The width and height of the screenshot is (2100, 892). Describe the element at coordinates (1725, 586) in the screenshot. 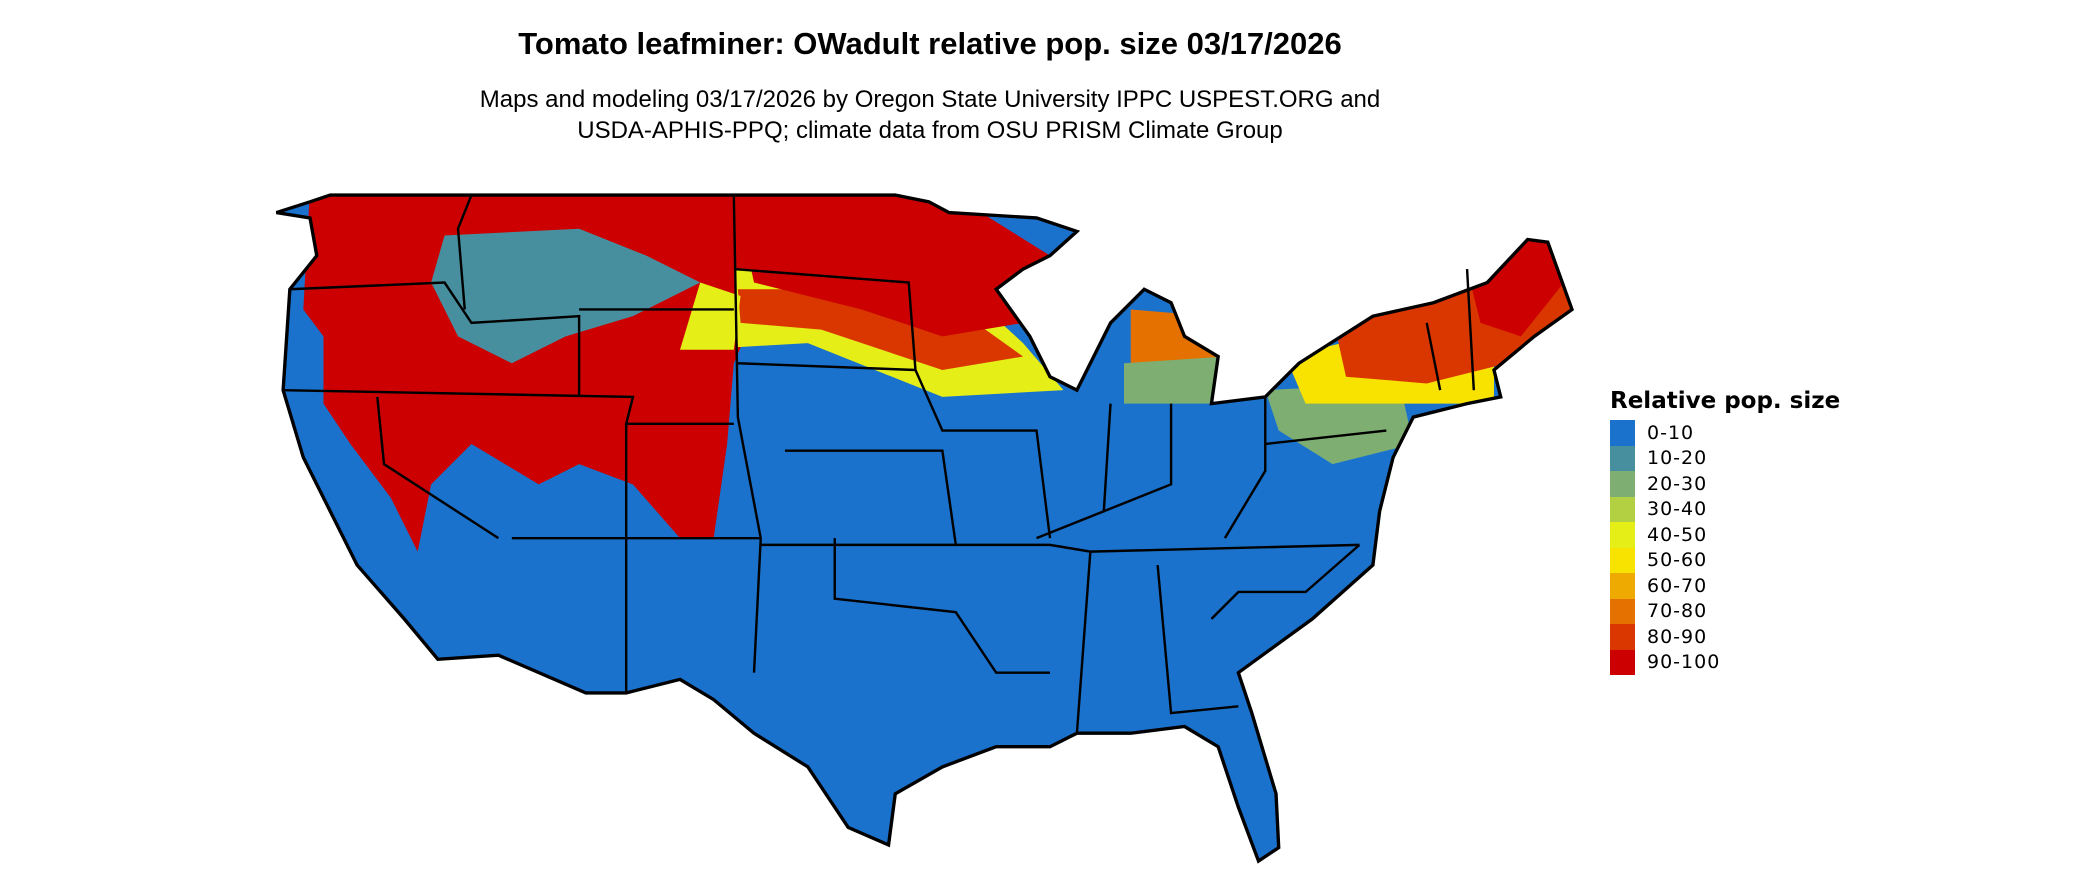

I see `legend-item: 60-70` at that location.